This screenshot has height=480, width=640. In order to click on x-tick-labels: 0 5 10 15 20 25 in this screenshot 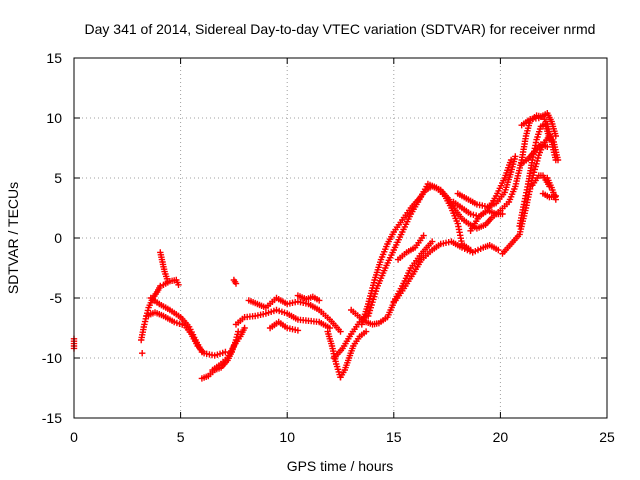, I will do `click(342, 437)`.